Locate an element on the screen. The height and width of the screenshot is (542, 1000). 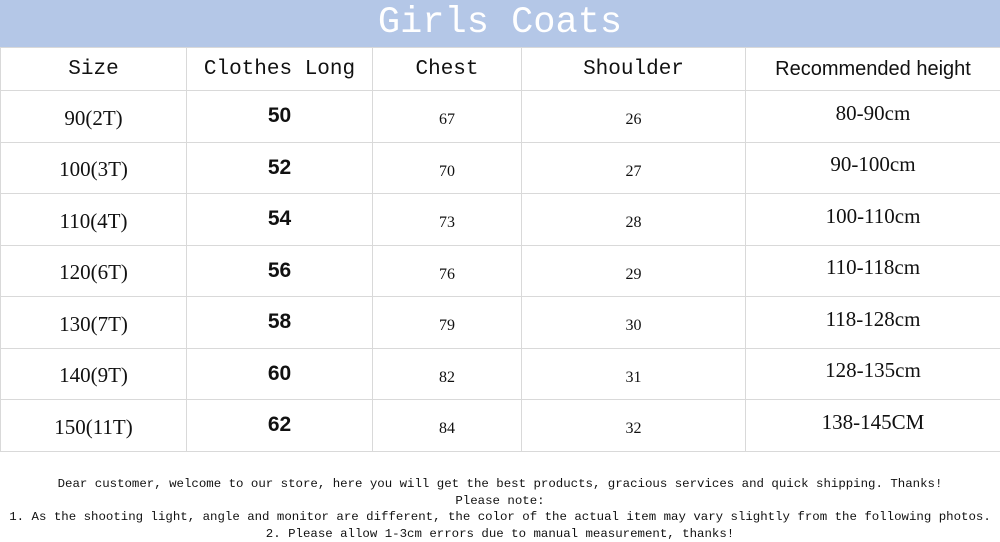
table-cell: 31 is located at coordinates (634, 374).